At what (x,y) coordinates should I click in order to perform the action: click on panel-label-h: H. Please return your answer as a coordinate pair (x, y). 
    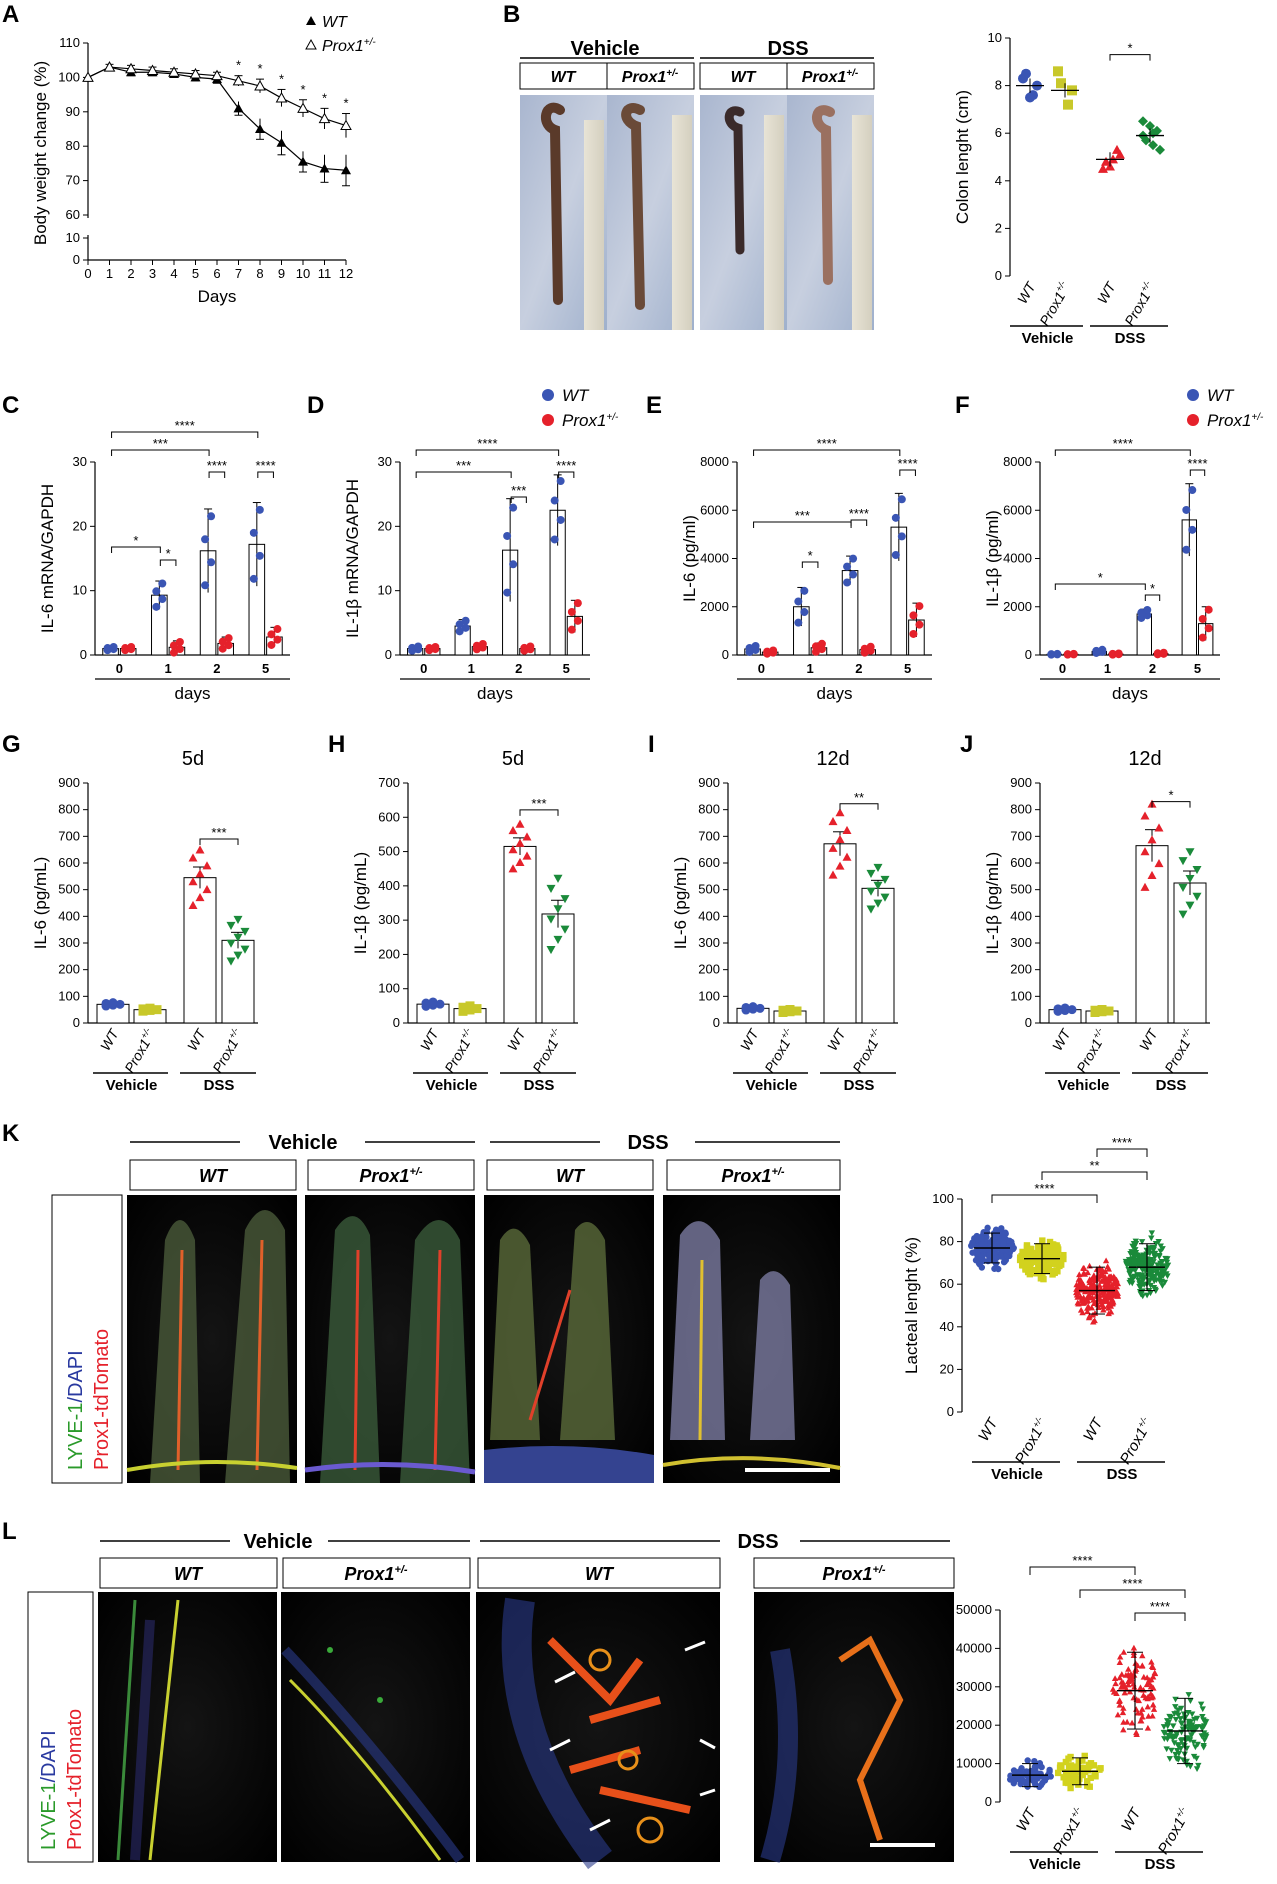
    Looking at the image, I should click on (336, 744).